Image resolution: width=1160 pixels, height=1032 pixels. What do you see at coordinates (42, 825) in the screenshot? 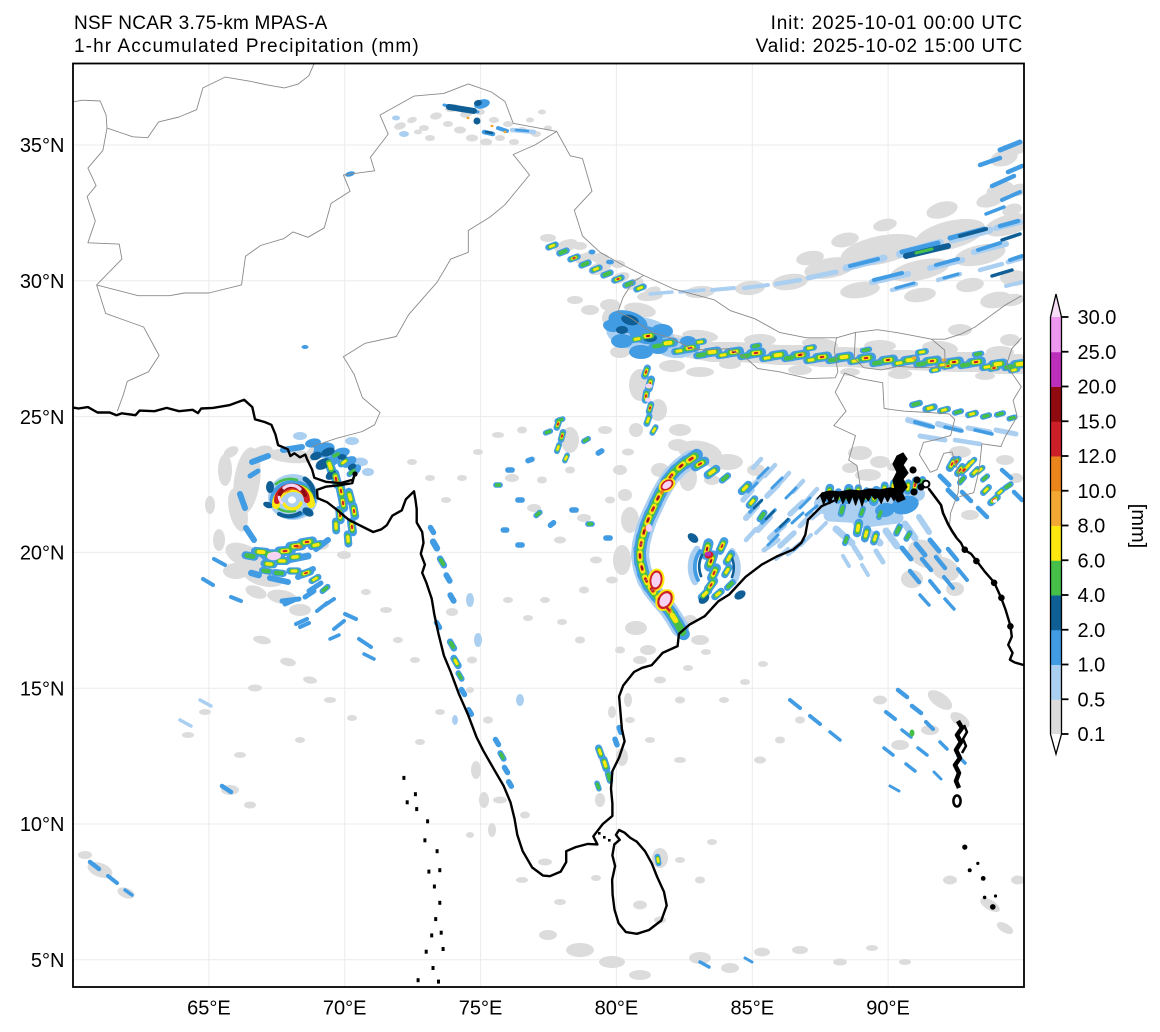
I see `svg-text: 10°N` at bounding box center [42, 825].